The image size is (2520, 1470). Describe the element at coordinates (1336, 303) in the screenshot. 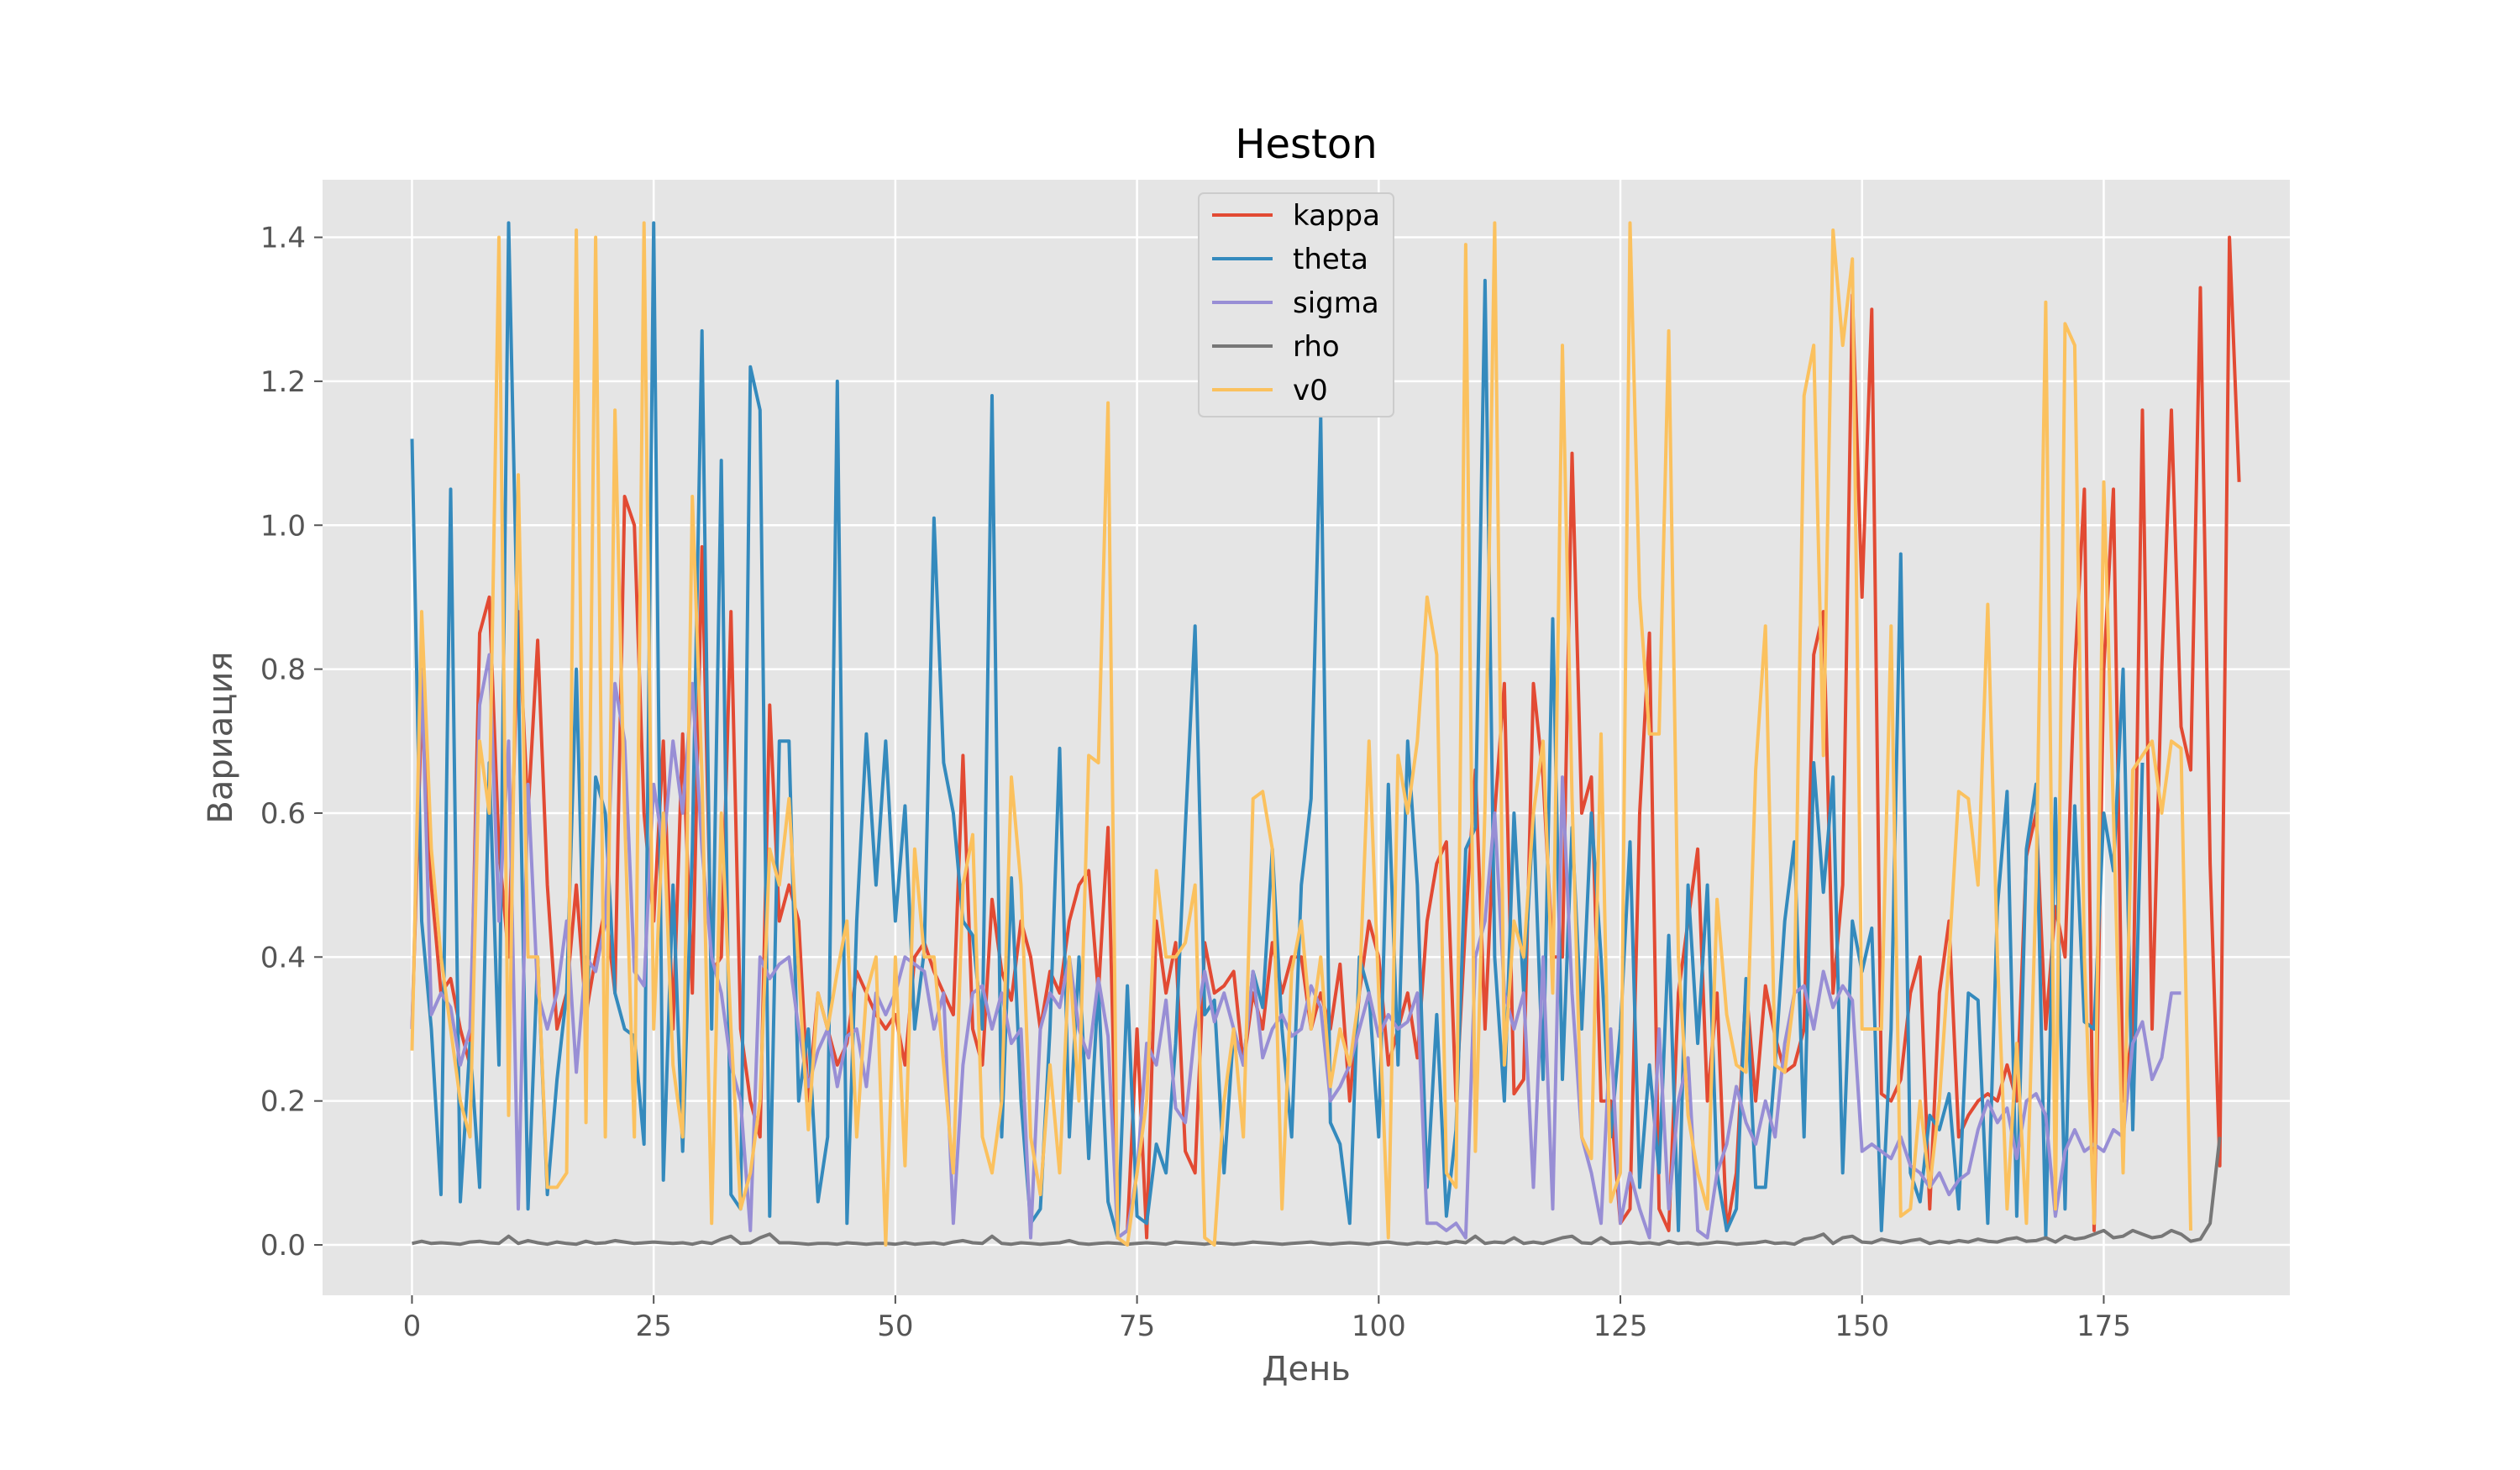

I see `legend-label-sigma: sigma` at that location.